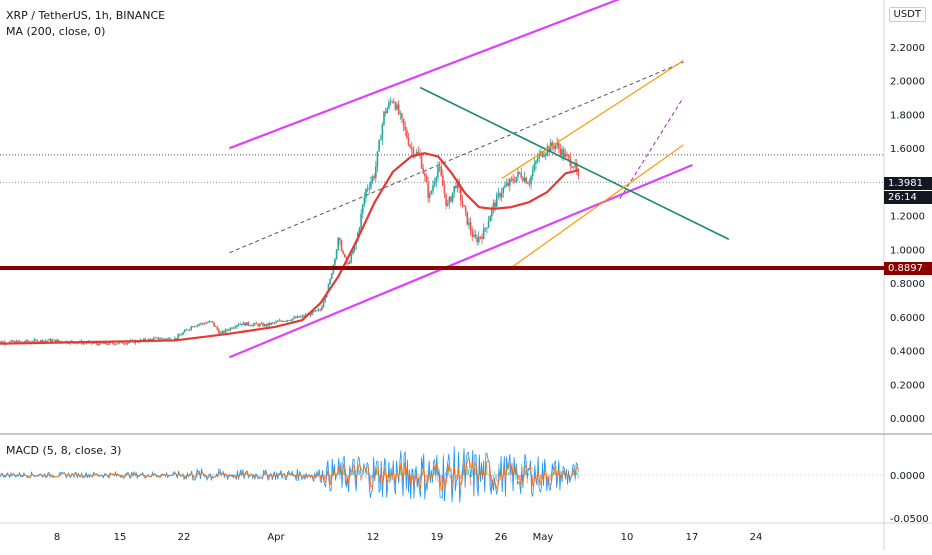  What do you see at coordinates (756, 537) in the screenshot?
I see `x-tick-label: 24` at bounding box center [756, 537].